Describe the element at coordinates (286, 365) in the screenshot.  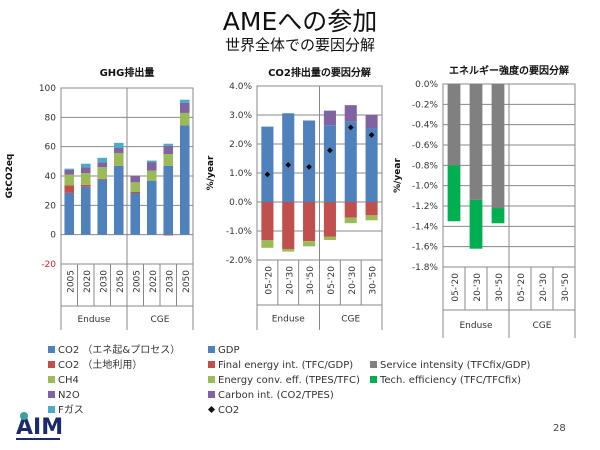
I see `legend-label: Final energy int. (TFC/GDP)` at that location.